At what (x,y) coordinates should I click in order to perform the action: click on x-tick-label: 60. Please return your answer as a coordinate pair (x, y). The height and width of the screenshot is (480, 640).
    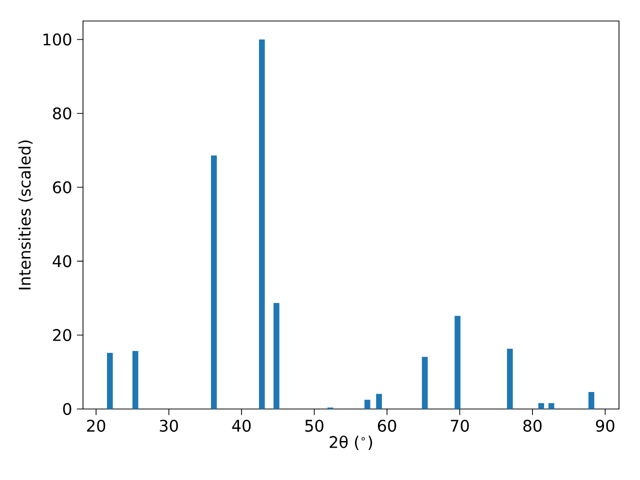
    Looking at the image, I should click on (387, 426).